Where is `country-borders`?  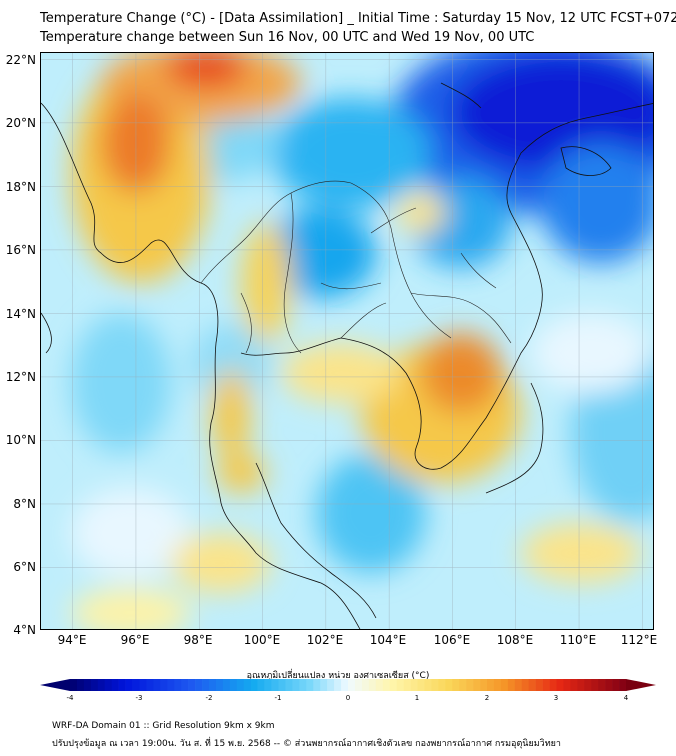
country-borders is located at coordinates (356, 267).